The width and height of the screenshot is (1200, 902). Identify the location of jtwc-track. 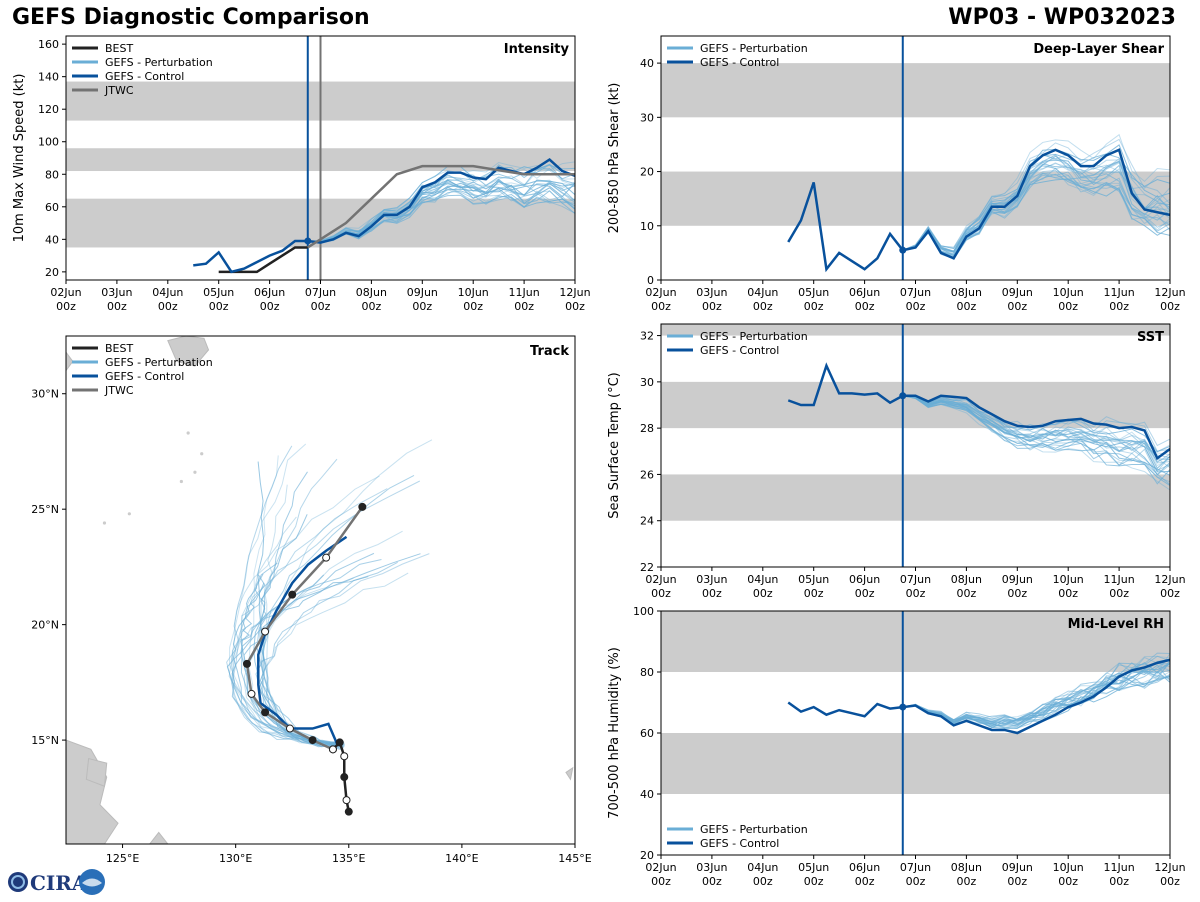
(304, 628).